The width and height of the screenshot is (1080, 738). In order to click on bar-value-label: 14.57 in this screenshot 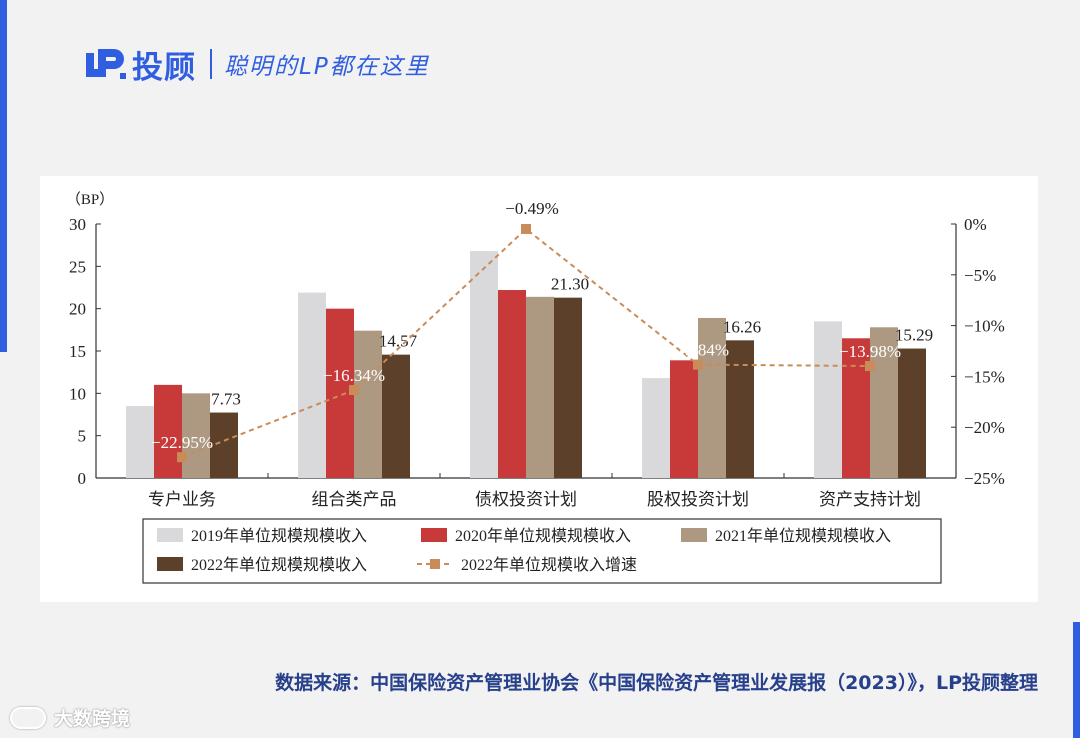, I will do `click(398, 341)`.